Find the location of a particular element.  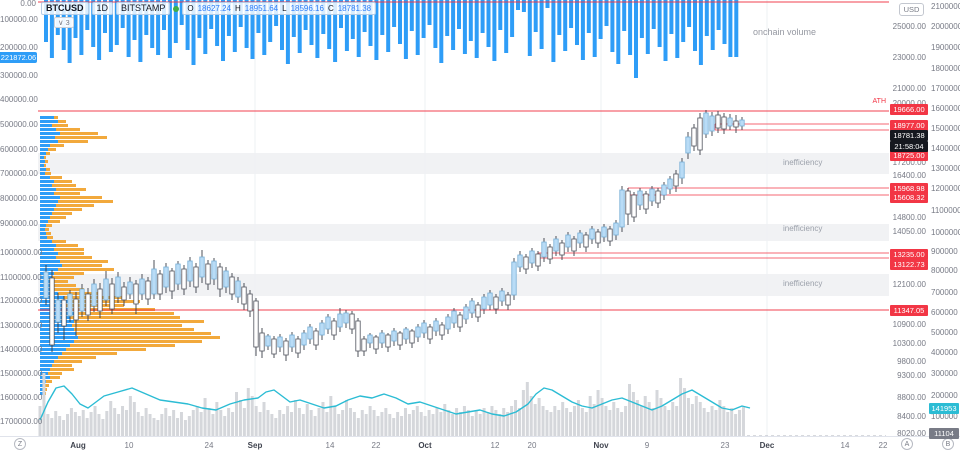

last-price-badge: 18781.38 is located at coordinates (909, 135).